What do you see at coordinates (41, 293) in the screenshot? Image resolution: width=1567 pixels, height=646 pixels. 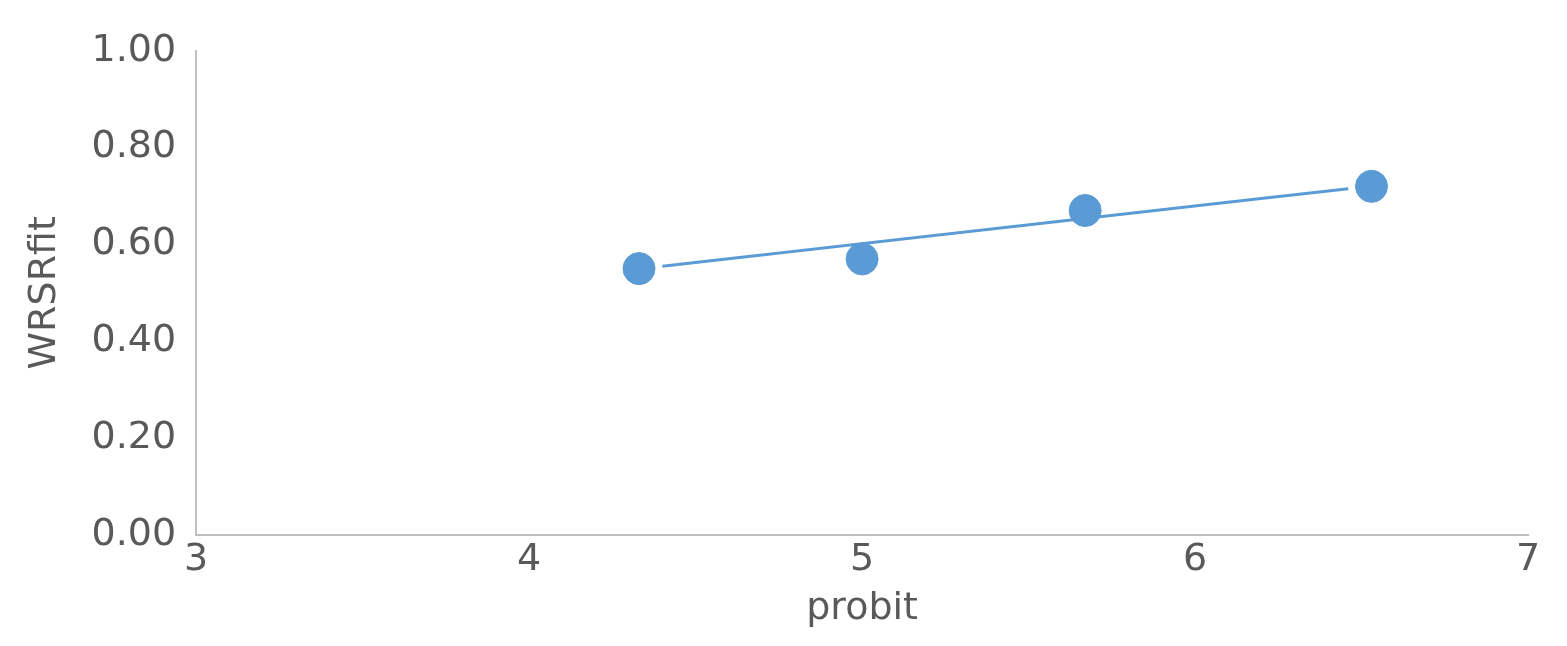 I see `y-axis-title: WRSRfit` at bounding box center [41, 293].